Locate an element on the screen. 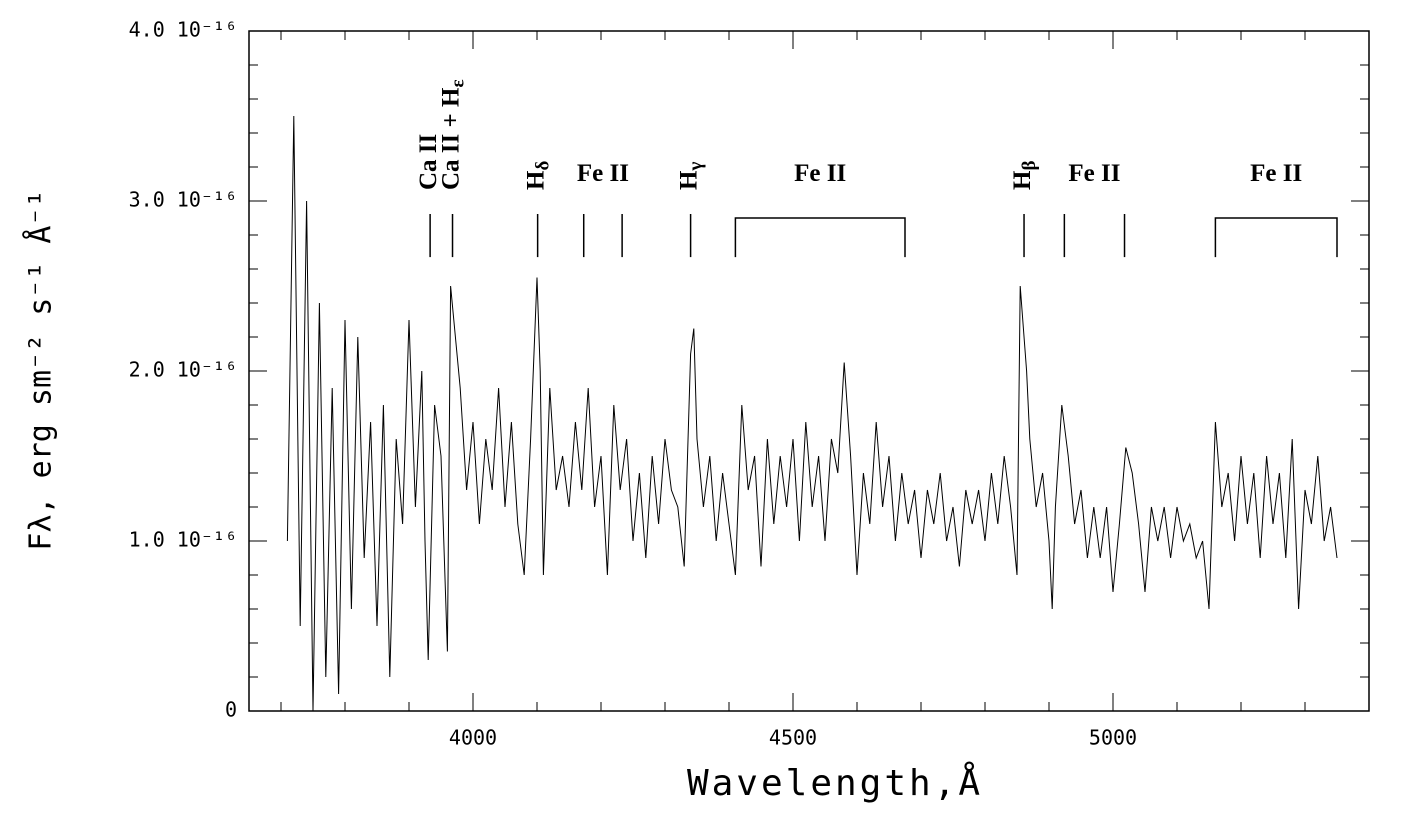 The height and width of the screenshot is (818, 1405). annotation-label: Hγ is located at coordinates (691, 176).